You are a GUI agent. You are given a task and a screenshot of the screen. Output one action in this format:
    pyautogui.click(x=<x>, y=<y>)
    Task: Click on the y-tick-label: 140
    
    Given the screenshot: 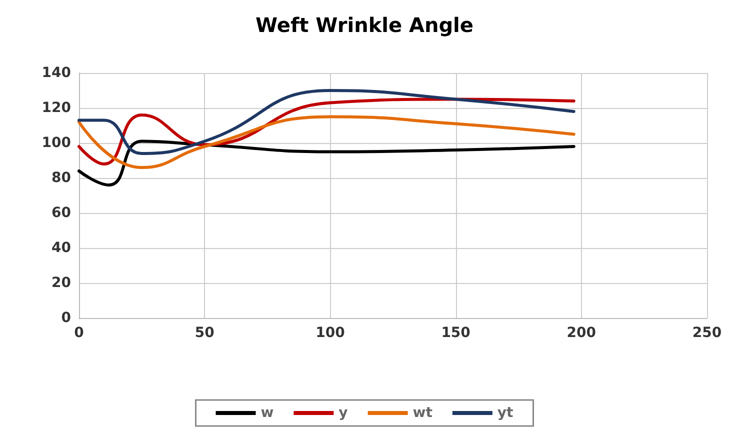 What is the action you would take?
    pyautogui.click(x=57, y=73)
    